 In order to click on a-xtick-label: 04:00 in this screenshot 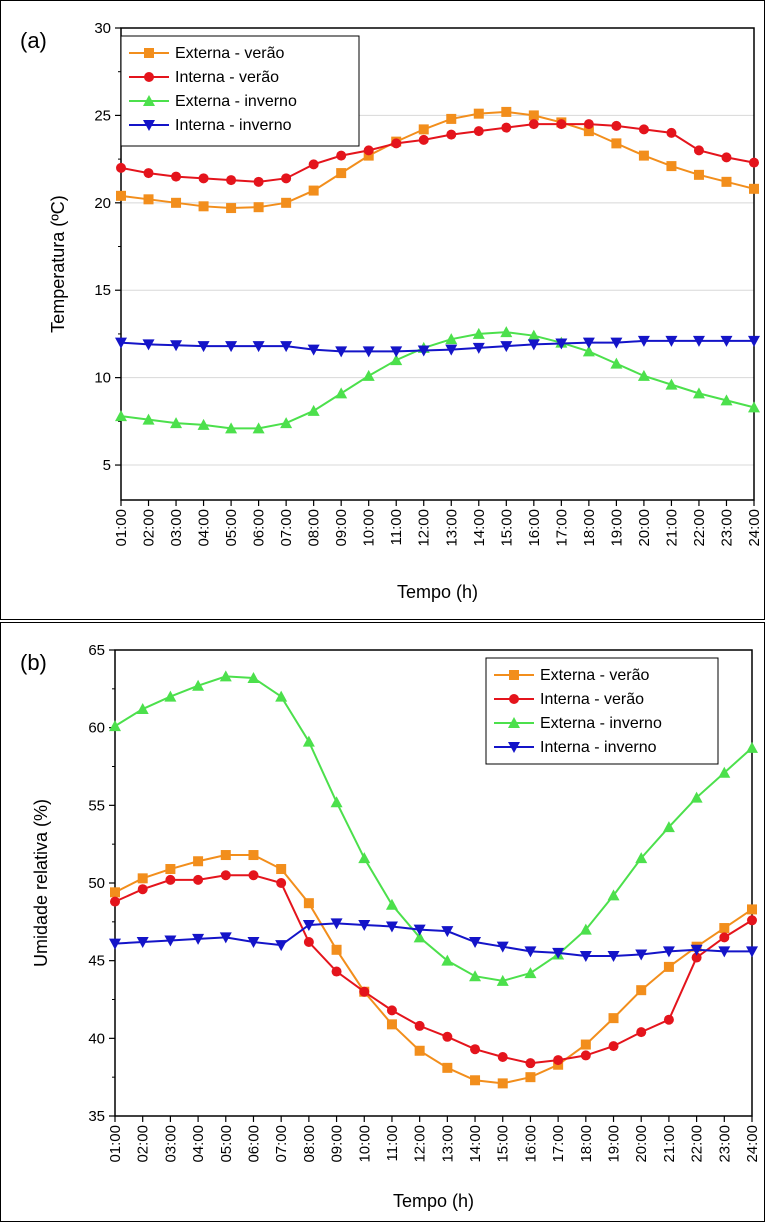, I will do `click(204, 528)`.